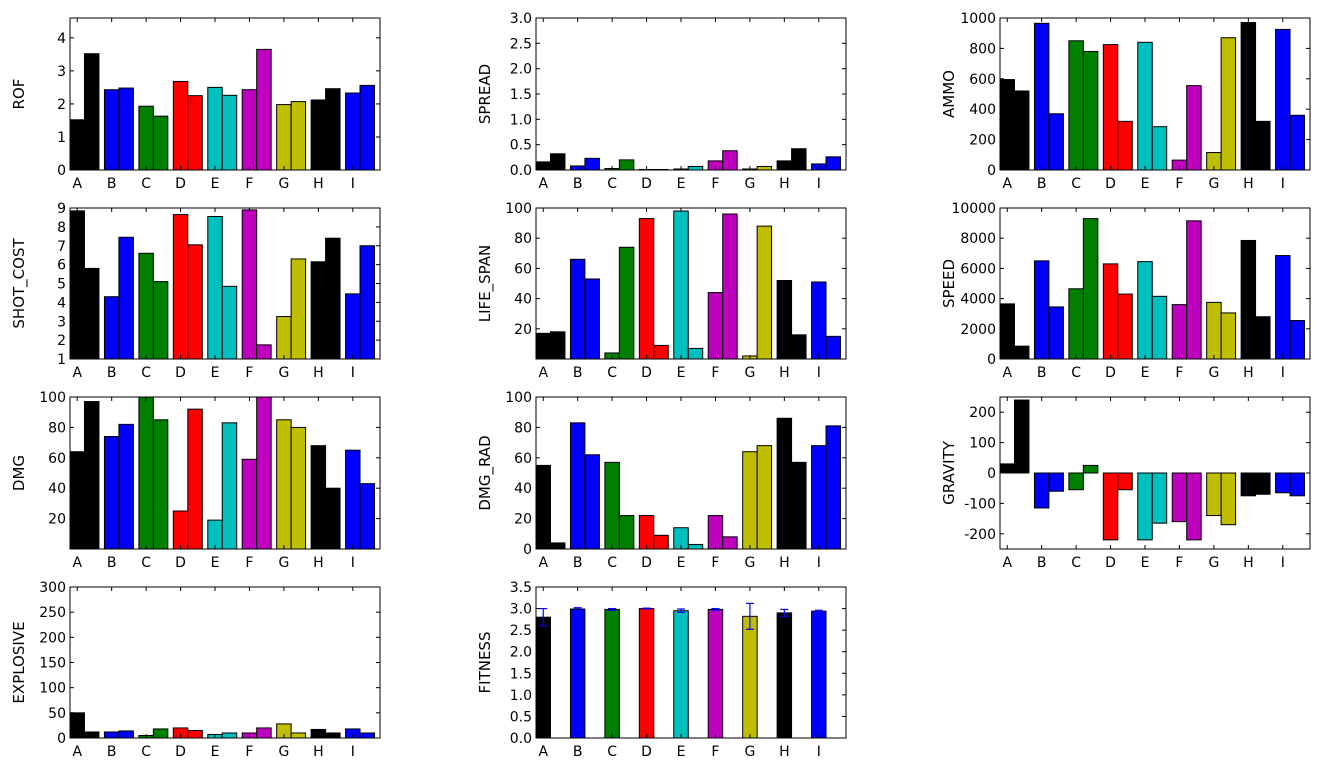  What do you see at coordinates (980, 504) in the screenshot?
I see `y-tick-label: -100` at bounding box center [980, 504].